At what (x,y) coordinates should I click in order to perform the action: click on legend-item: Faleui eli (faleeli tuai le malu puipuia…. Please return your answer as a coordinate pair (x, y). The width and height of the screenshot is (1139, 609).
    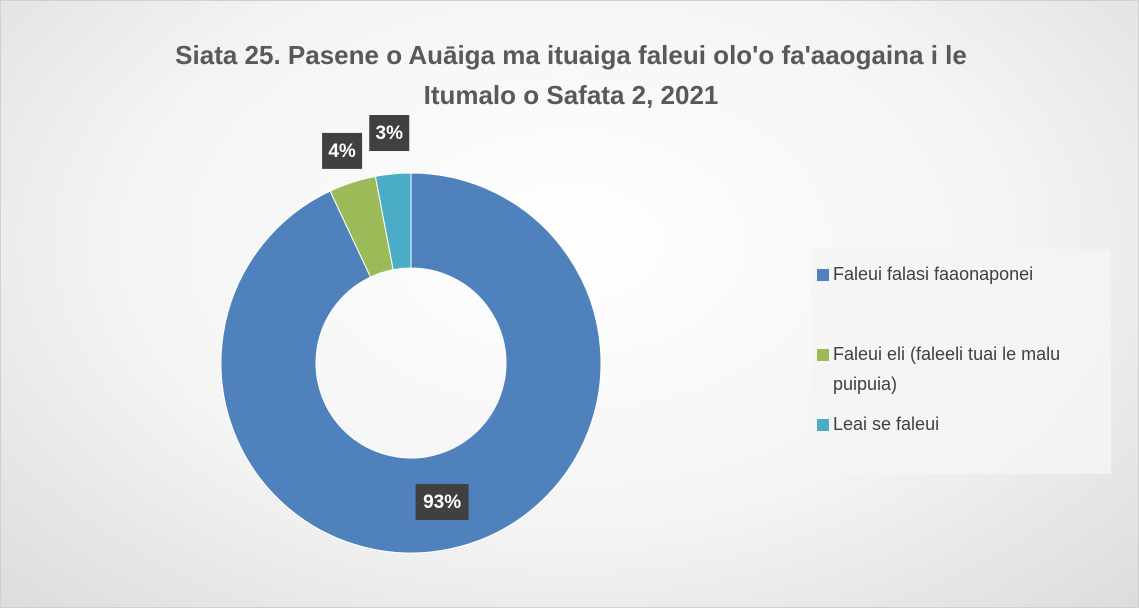
    Looking at the image, I should click on (957, 369).